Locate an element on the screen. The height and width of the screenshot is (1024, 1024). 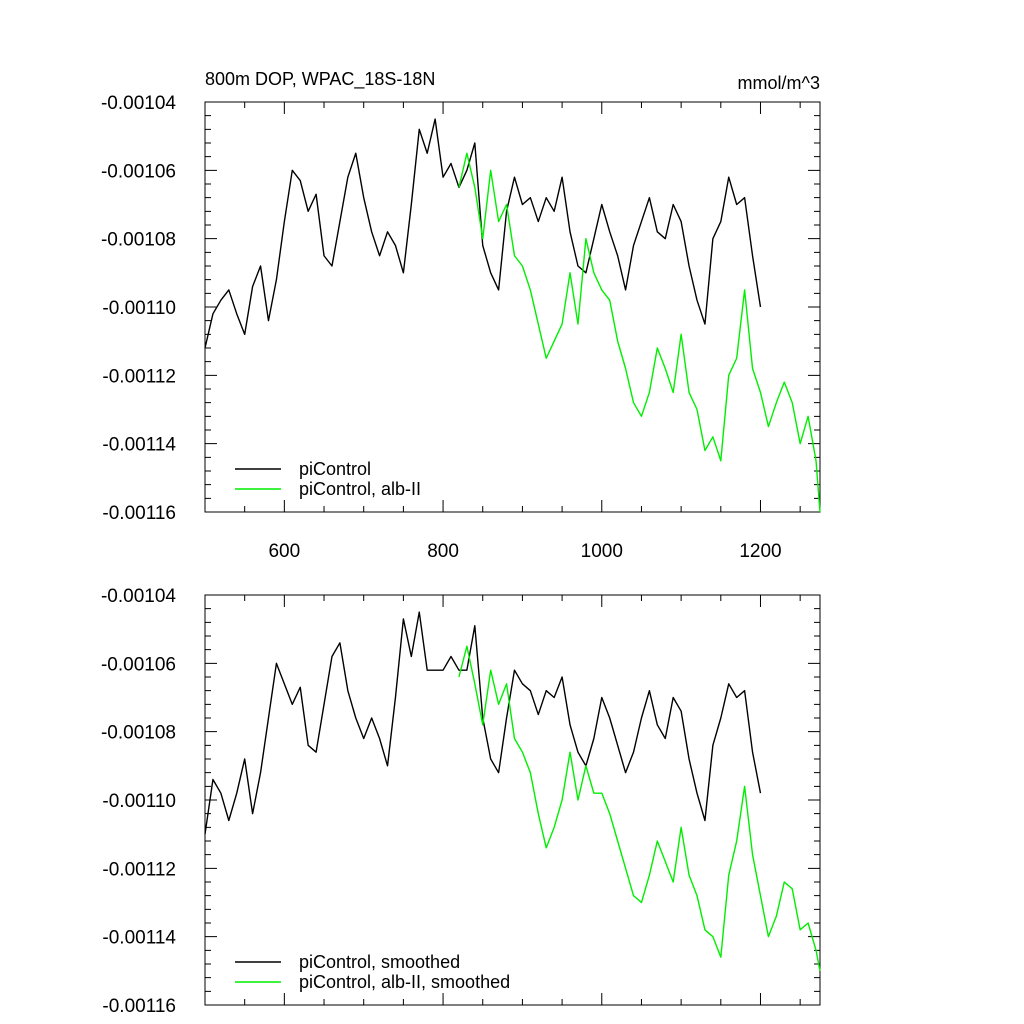
chart-units: mmol/m^3 is located at coordinates (779, 83).